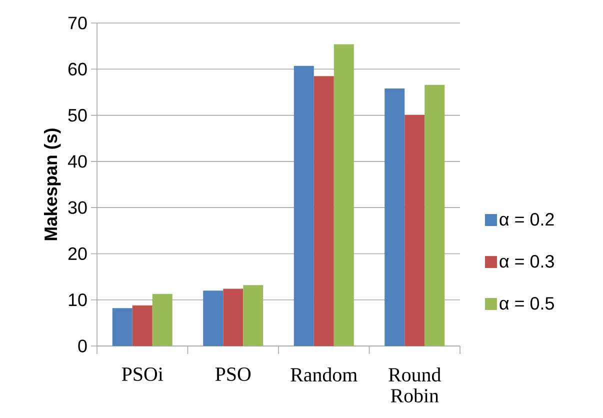 The width and height of the screenshot is (603, 418). I want to click on x-tick-label: PSO, so click(233, 374).